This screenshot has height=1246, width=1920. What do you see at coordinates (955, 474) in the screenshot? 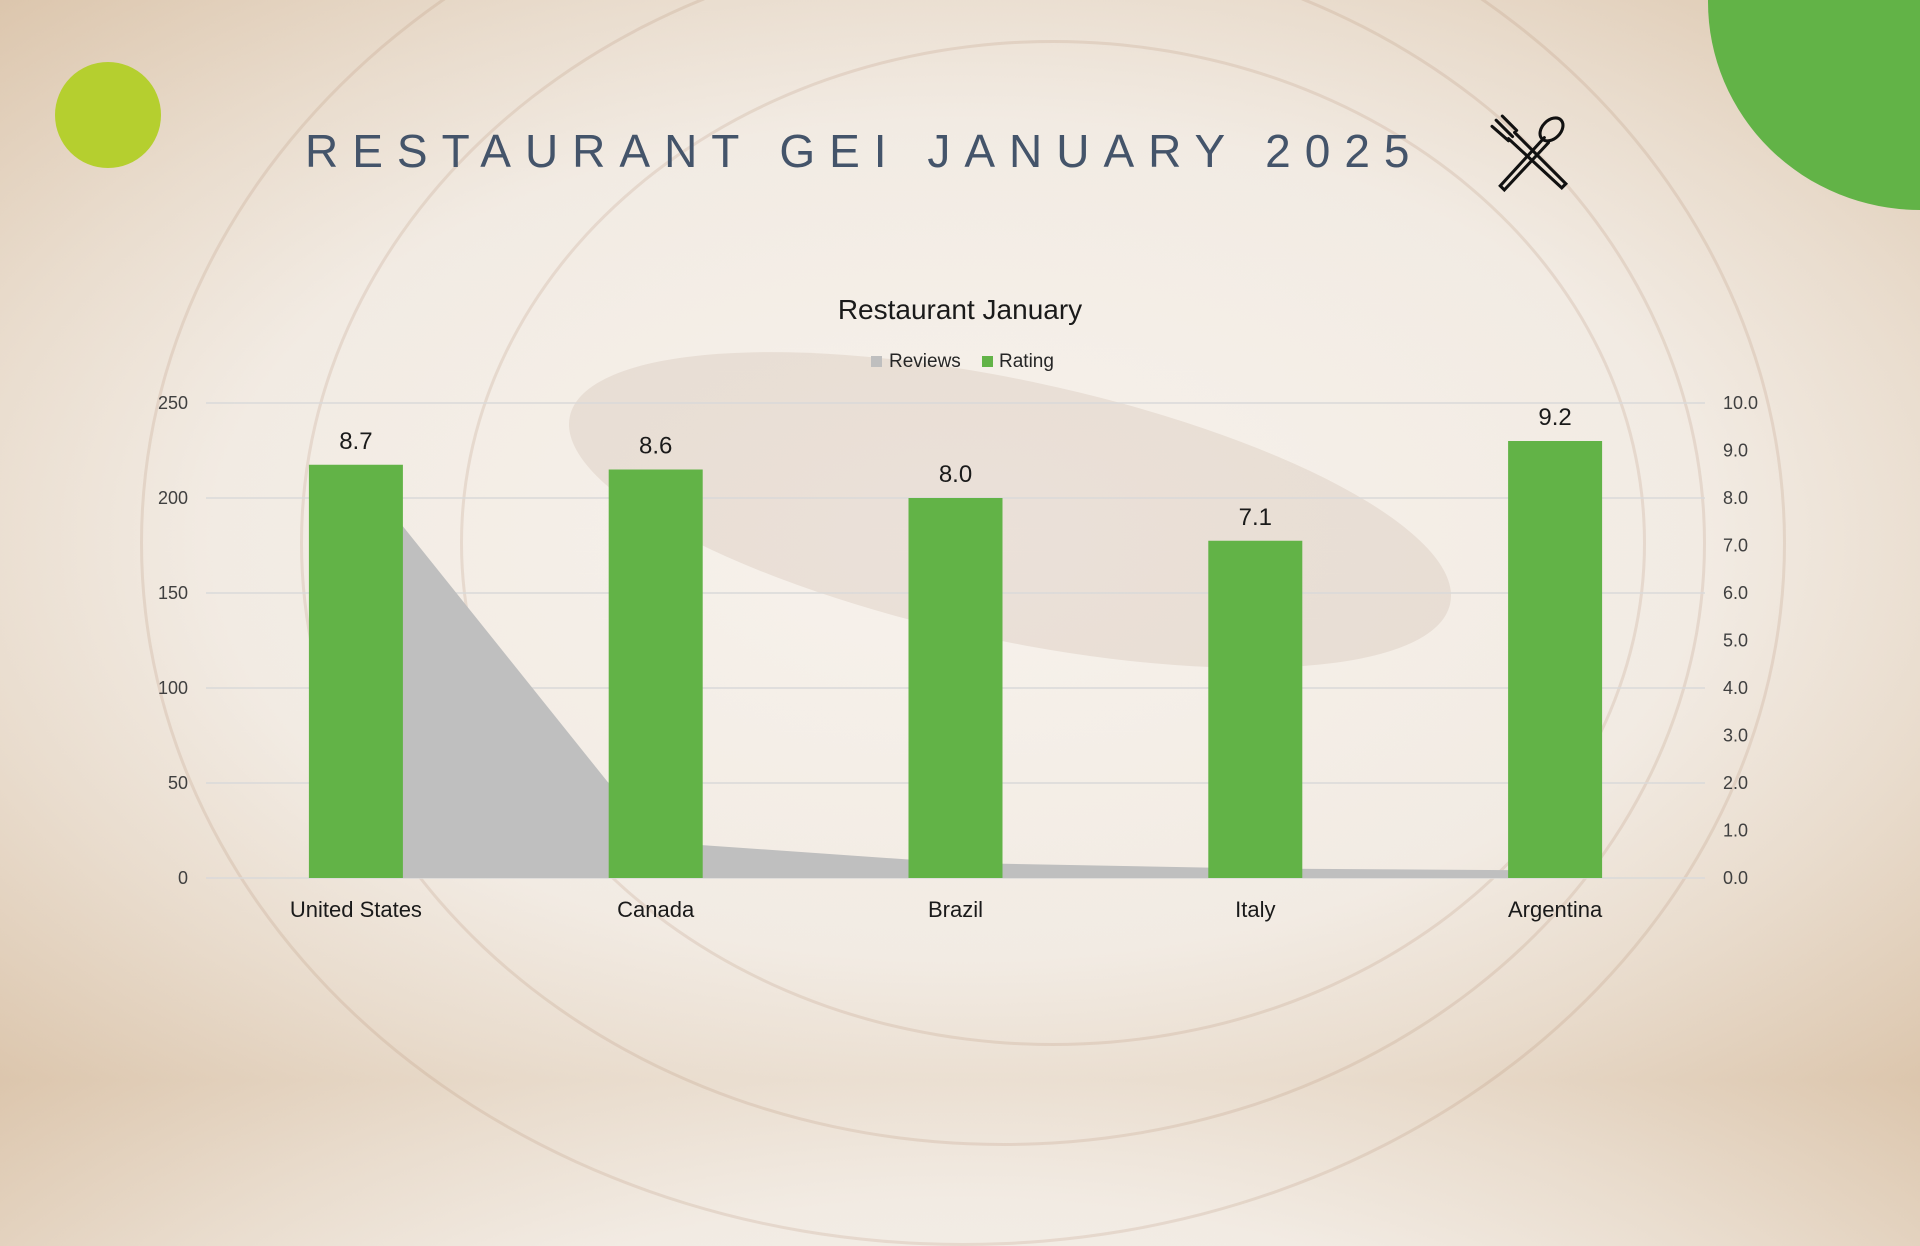
I see `rating-data-label: 8.0` at bounding box center [955, 474].